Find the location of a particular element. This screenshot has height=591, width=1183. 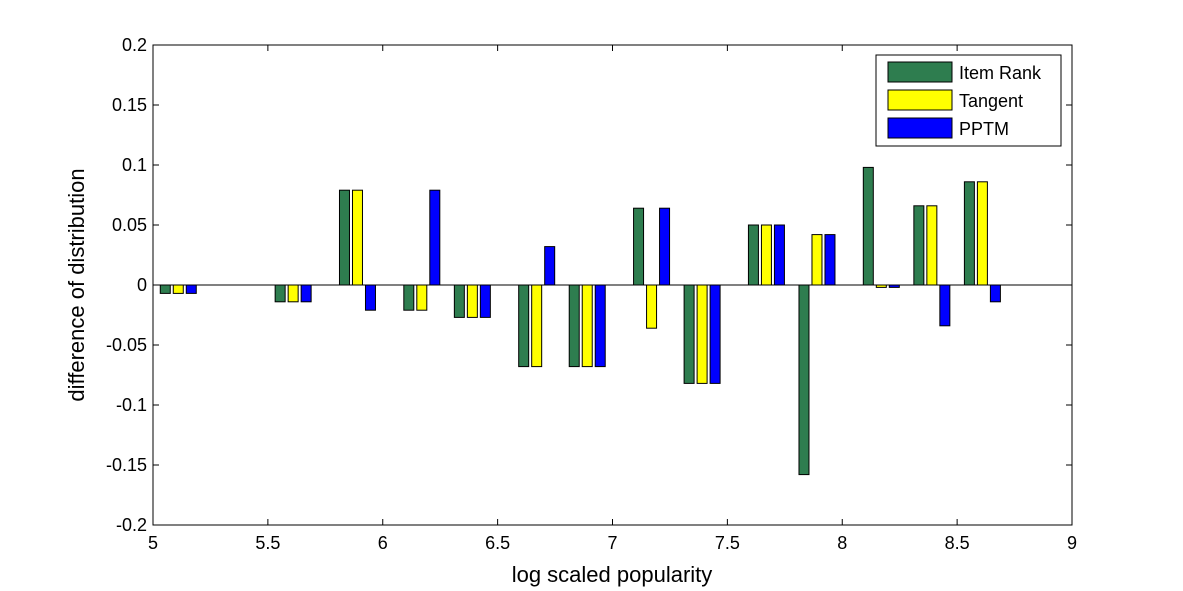

legend-swatch-tangent is located at coordinates (920, 100).